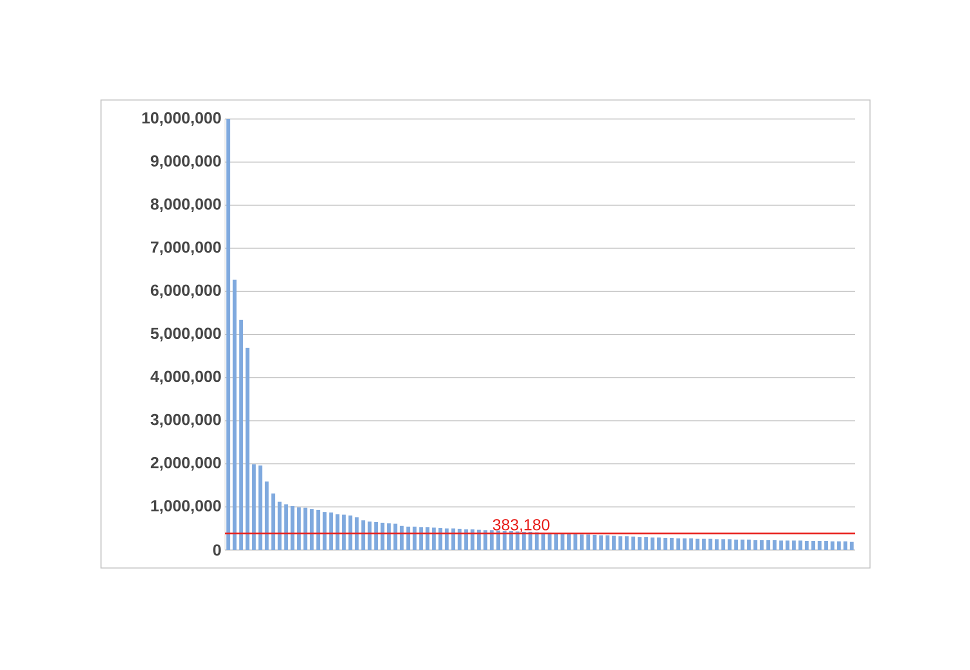 Image resolution: width=970 pixels, height=670 pixels. I want to click on y-tick-label: 5,000,000, so click(185, 335).